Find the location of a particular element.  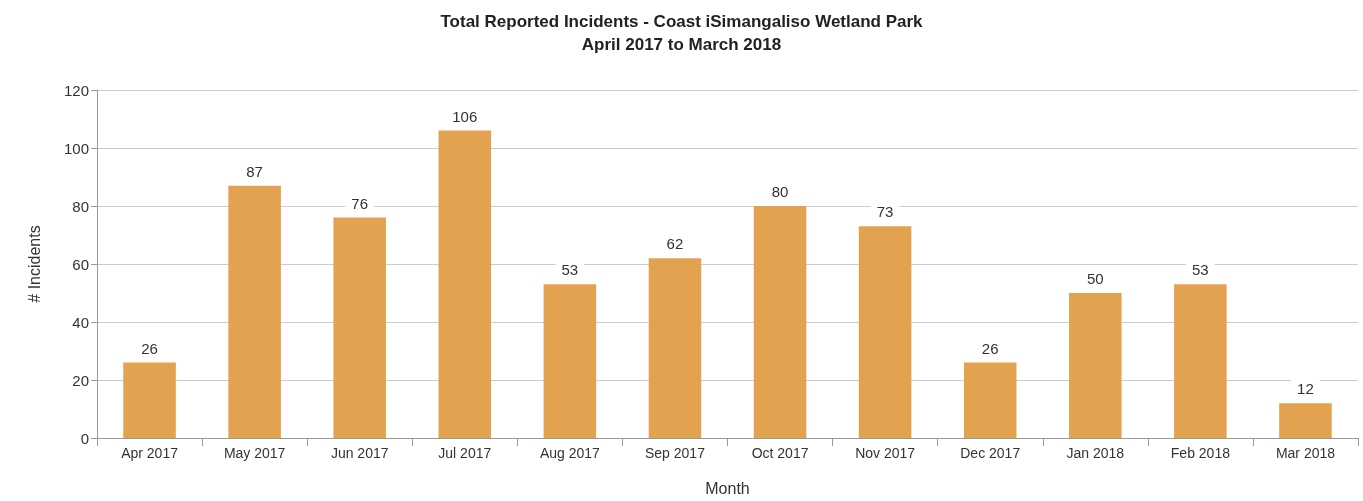

data-label: 12 is located at coordinates (1305, 389).